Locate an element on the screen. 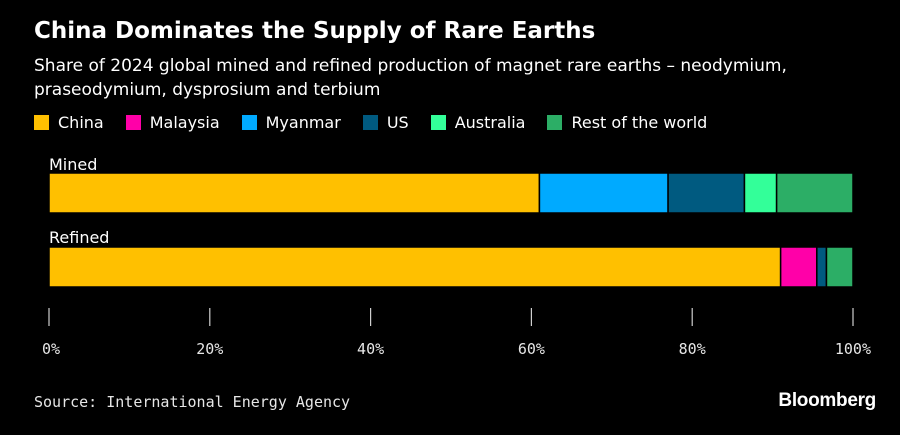  bar-segment-mined-australia is located at coordinates (760, 193).